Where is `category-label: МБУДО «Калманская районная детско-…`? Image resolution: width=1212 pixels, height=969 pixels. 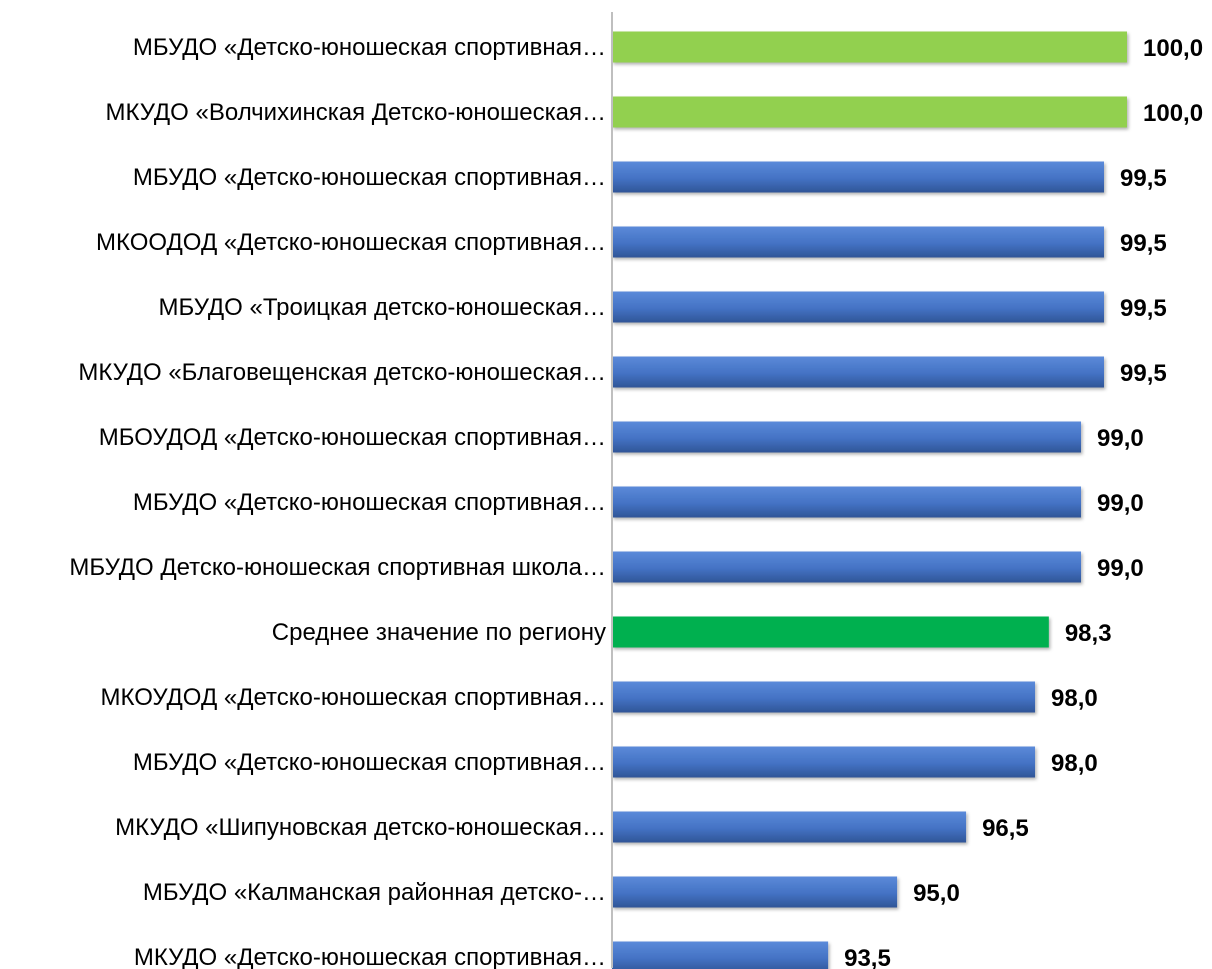
category-label: МБУДО «Калманская районная детско-… is located at coordinates (374, 892).